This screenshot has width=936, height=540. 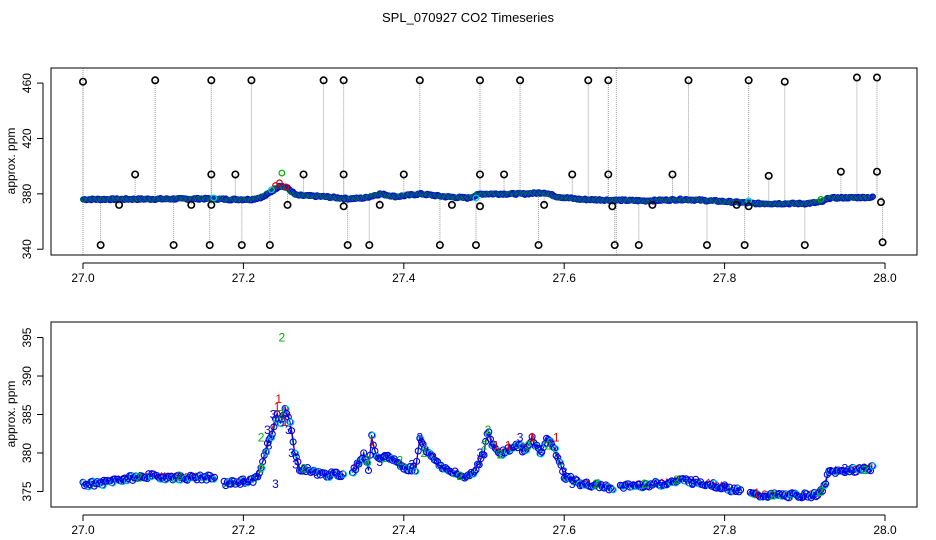 What do you see at coordinates (27, 376) in the screenshot?
I see `y-tick-label: 390` at bounding box center [27, 376].